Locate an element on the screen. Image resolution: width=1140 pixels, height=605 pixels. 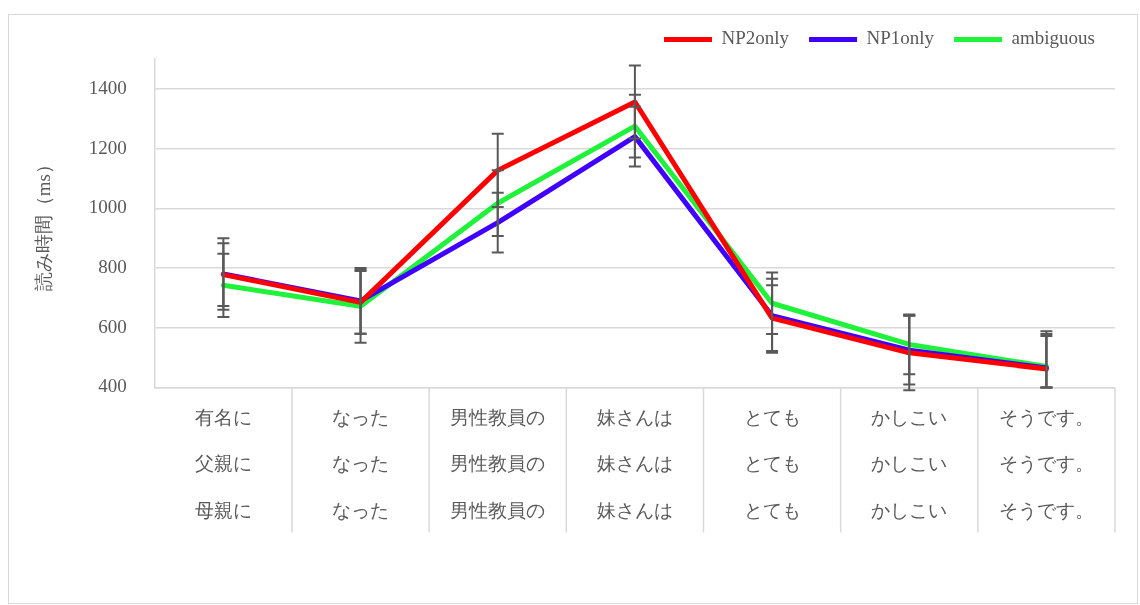
y-axis-title: 読み時間（ms） is located at coordinates (44, 223).